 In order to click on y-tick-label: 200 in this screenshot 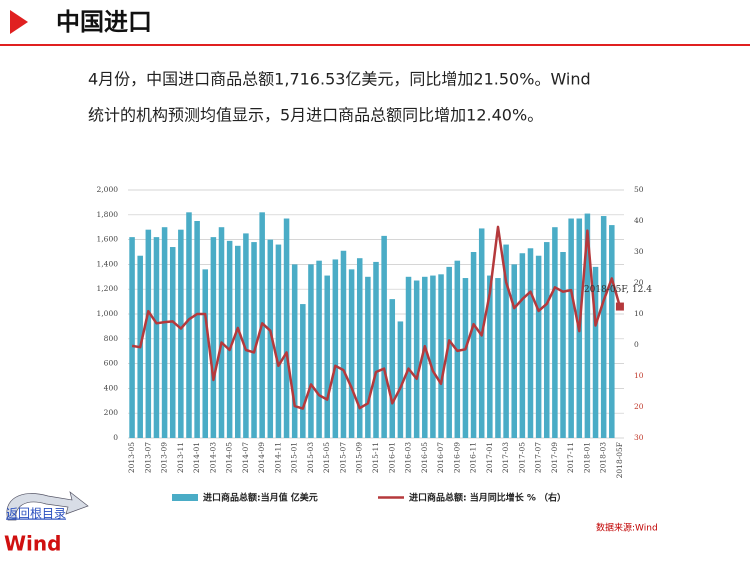, I will do `click(111, 412)`.